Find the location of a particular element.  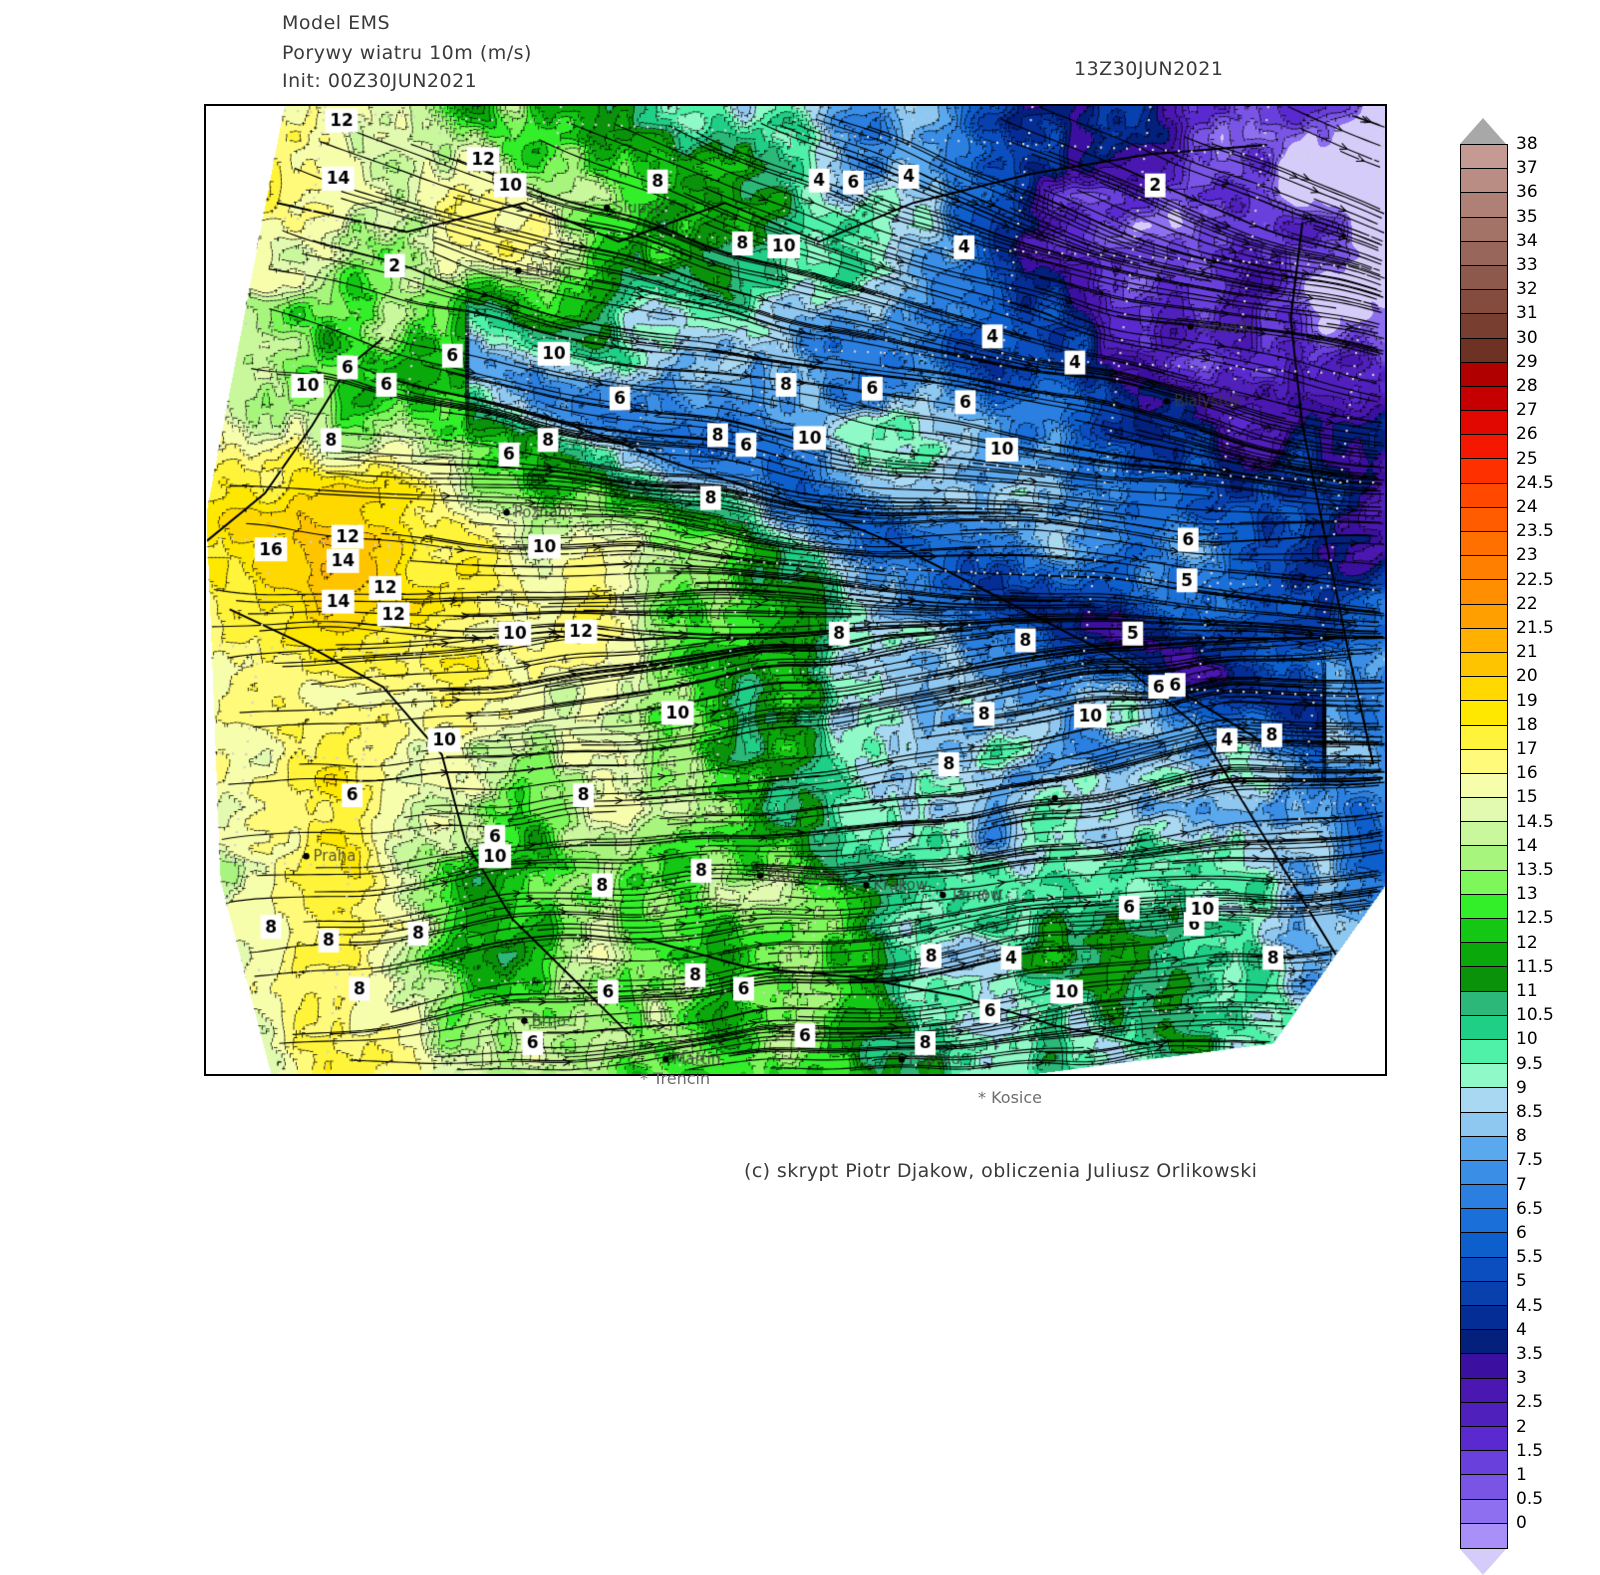

colorbar-tick-label: 18 is located at coordinates (1527, 724).